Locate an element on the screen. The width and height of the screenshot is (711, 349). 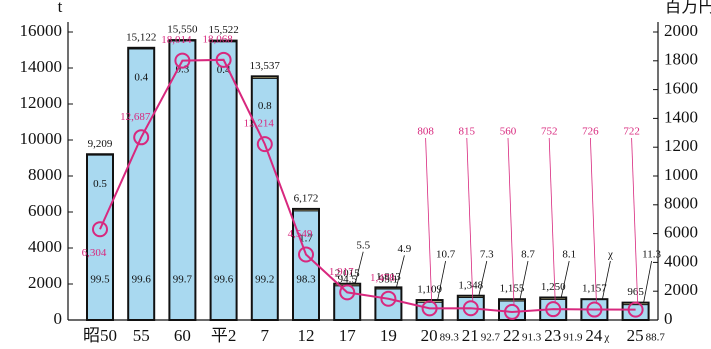
share-label: 0.4 is located at coordinates (141, 77).